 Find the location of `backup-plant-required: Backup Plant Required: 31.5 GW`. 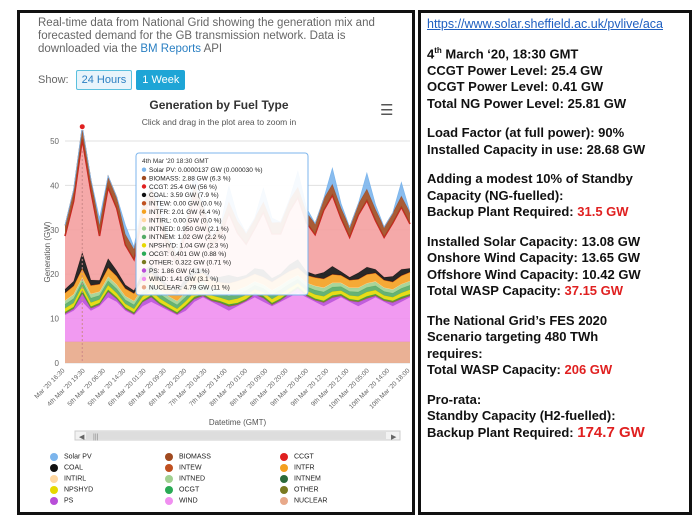

backup-plant-required: Backup Plant Required: 31.5 GW is located at coordinates (555, 212).